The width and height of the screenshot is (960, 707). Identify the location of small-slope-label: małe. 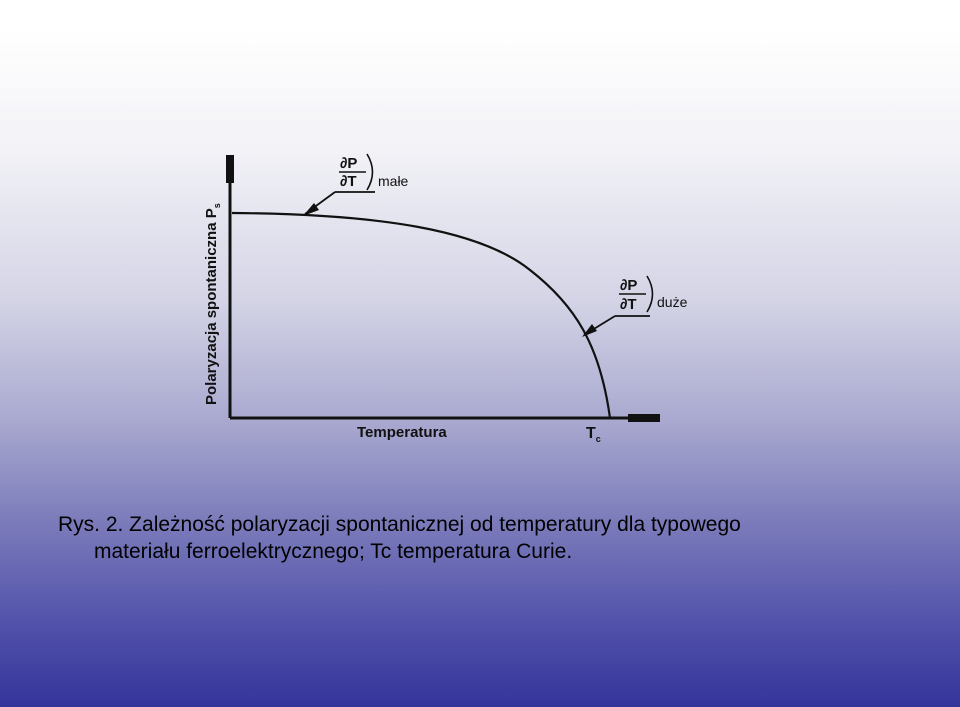
(393, 181).